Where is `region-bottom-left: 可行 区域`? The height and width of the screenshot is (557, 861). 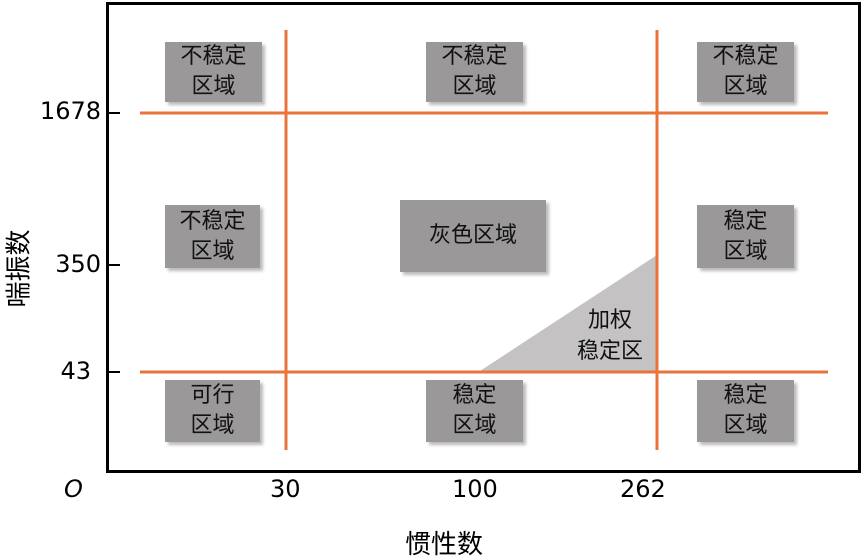
region-bottom-left: 可行 区域 is located at coordinates (212, 411).